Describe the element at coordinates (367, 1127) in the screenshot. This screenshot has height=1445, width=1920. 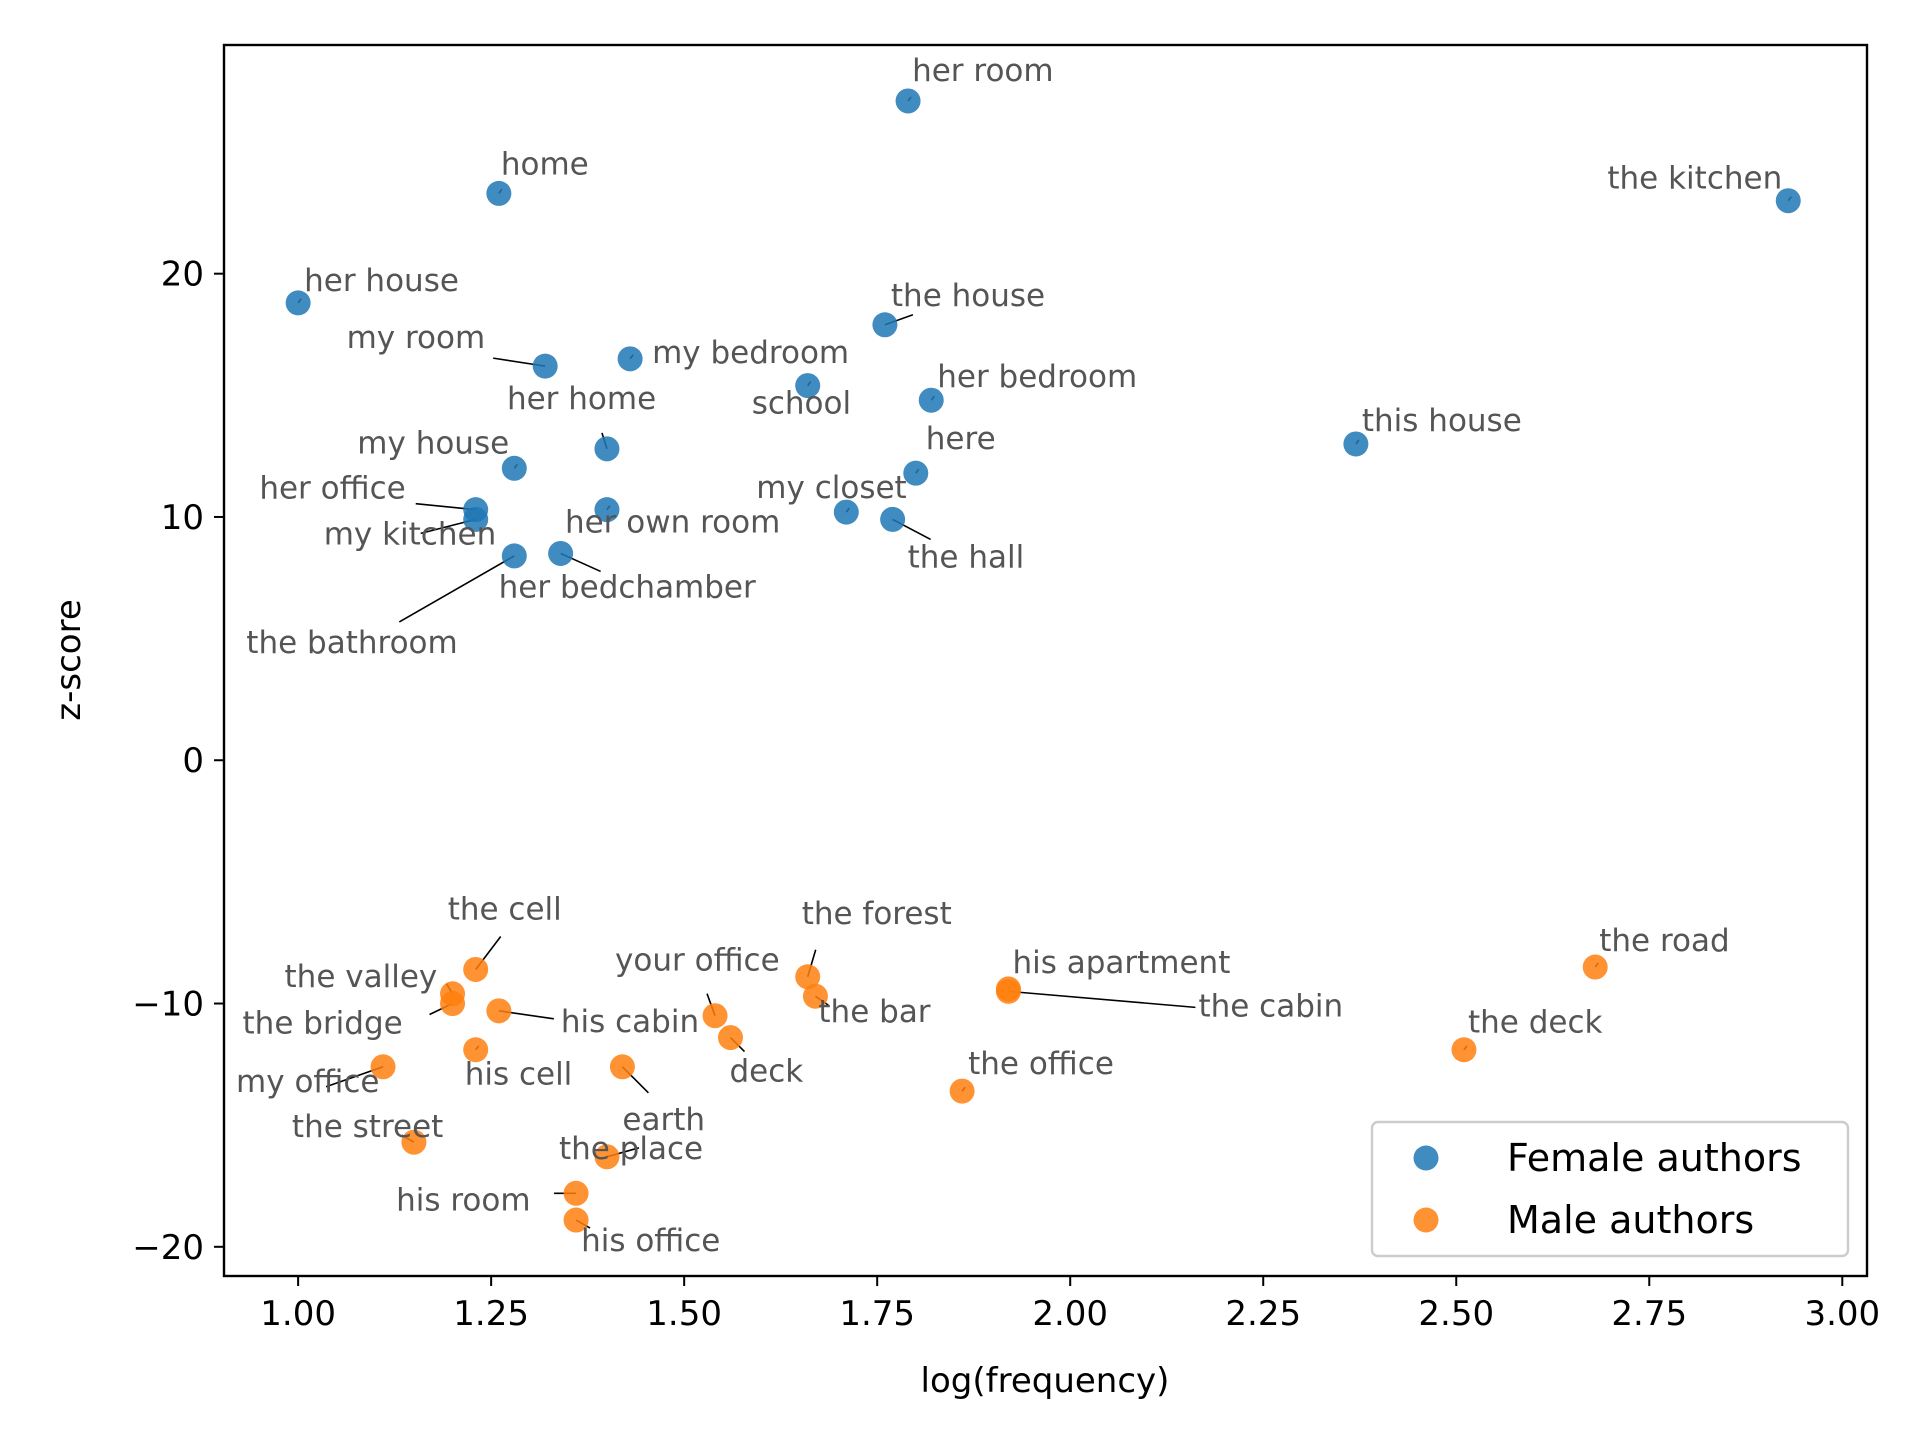
I see `point-label: the street` at that location.